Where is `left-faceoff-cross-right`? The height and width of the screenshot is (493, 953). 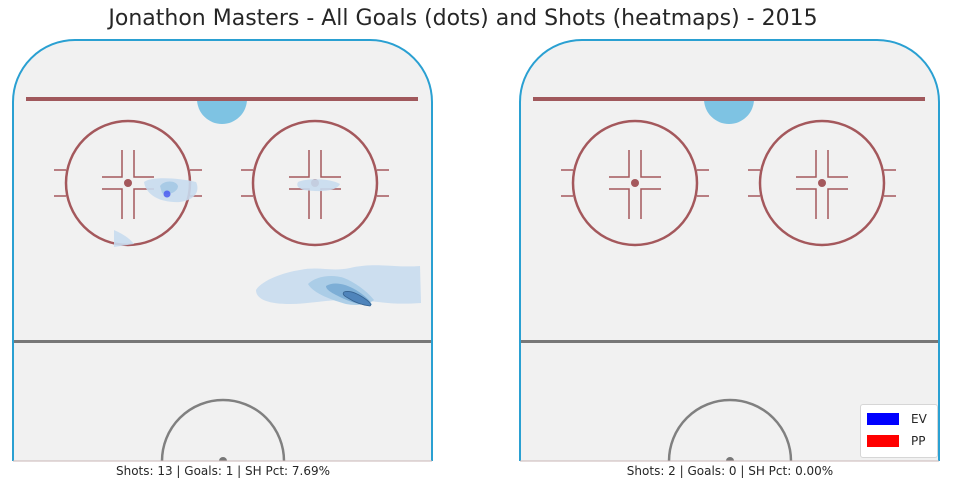
left-faceoff-cross-right is located at coordinates (315, 184).